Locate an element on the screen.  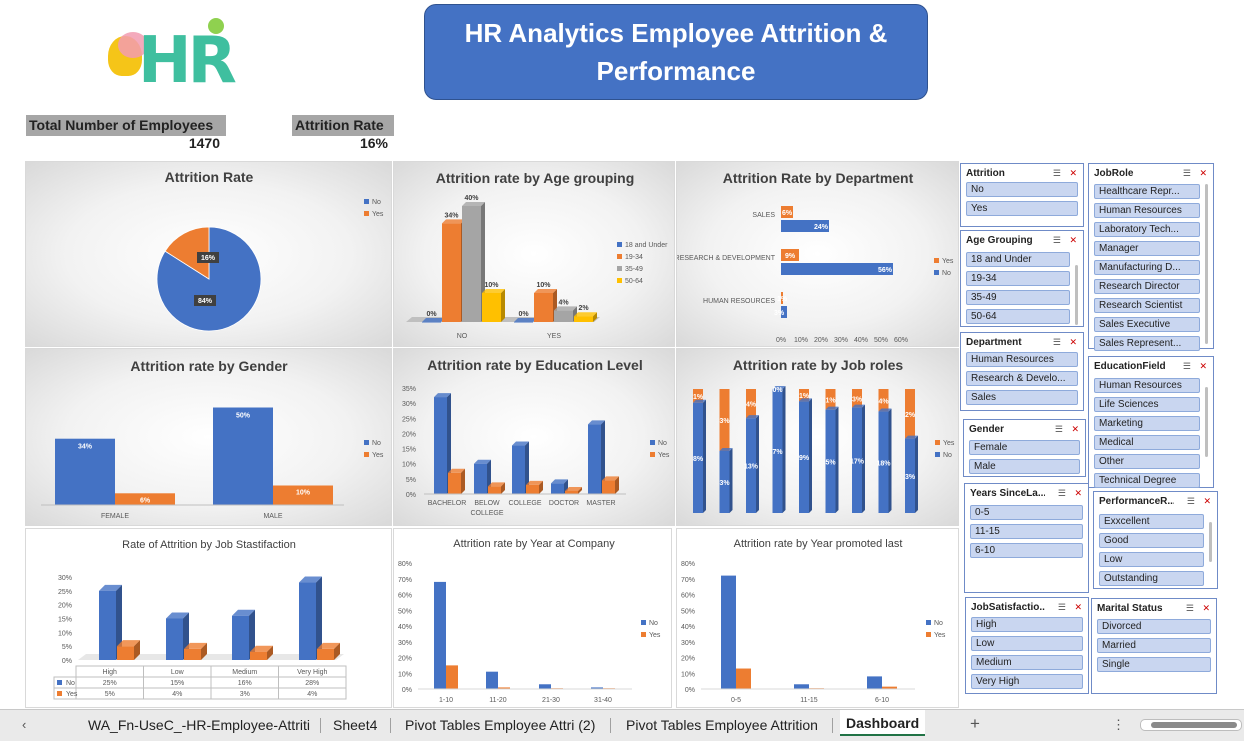
slicer-item: Medical is located at coordinates (1147, 442).